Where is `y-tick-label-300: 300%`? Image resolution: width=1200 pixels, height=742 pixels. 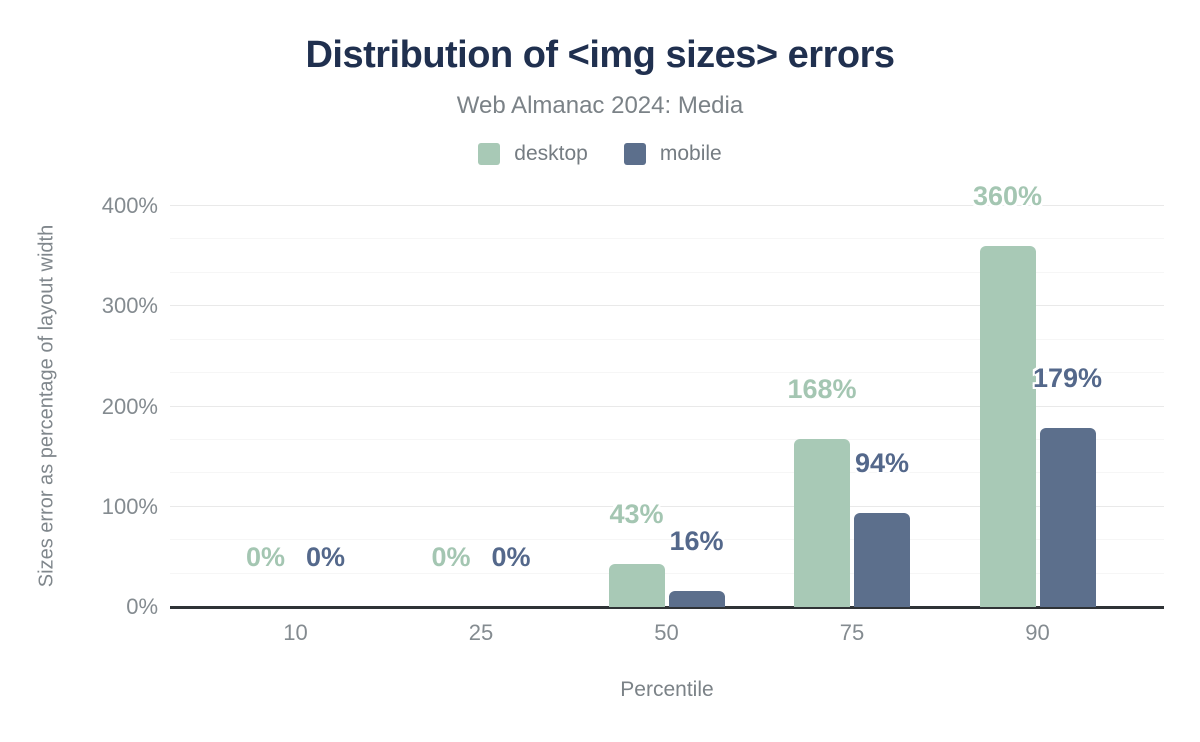 y-tick-label-300: 300% is located at coordinates (129, 306).